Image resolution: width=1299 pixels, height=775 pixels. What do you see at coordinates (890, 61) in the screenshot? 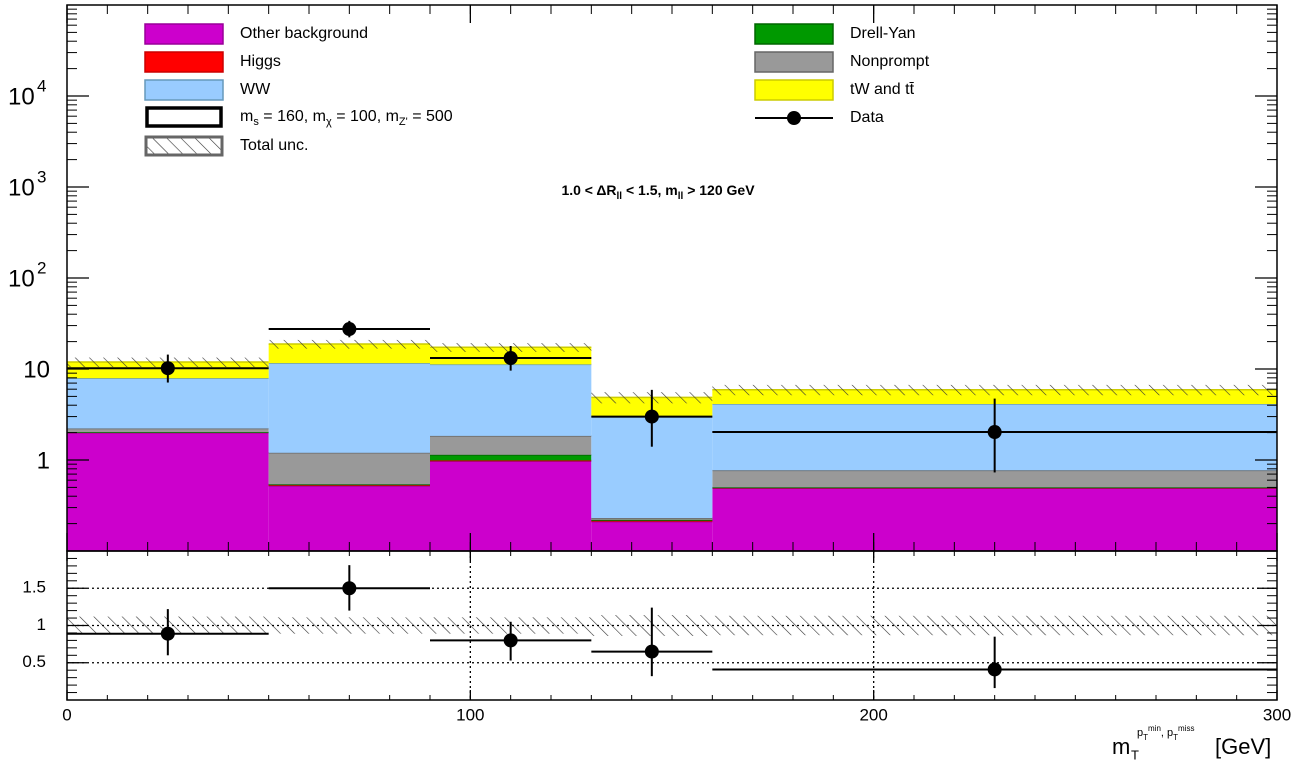
I see `legend-label: Nonprompt` at bounding box center [890, 61].